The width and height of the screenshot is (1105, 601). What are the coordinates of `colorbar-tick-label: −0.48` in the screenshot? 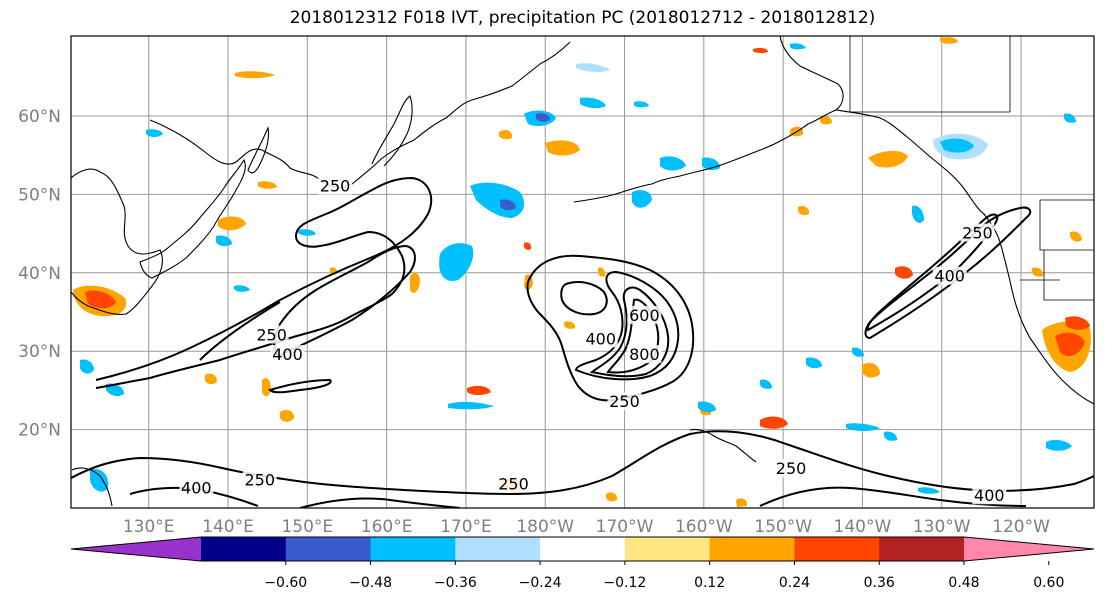 It's located at (370, 583).